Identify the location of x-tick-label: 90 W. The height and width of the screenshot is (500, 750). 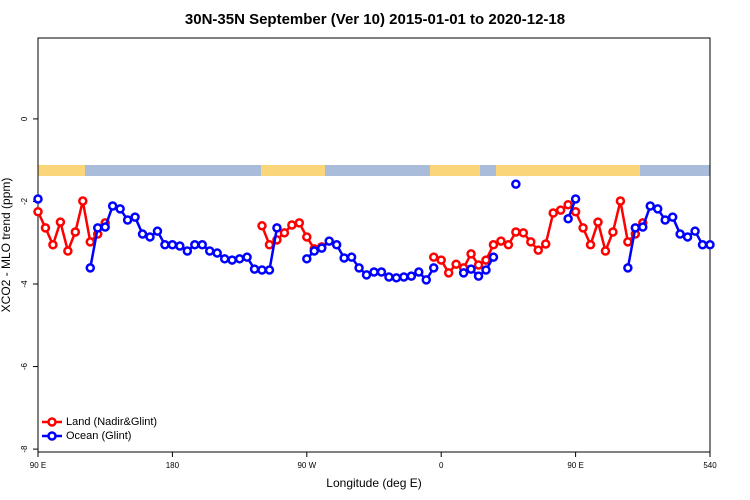
(306, 465).